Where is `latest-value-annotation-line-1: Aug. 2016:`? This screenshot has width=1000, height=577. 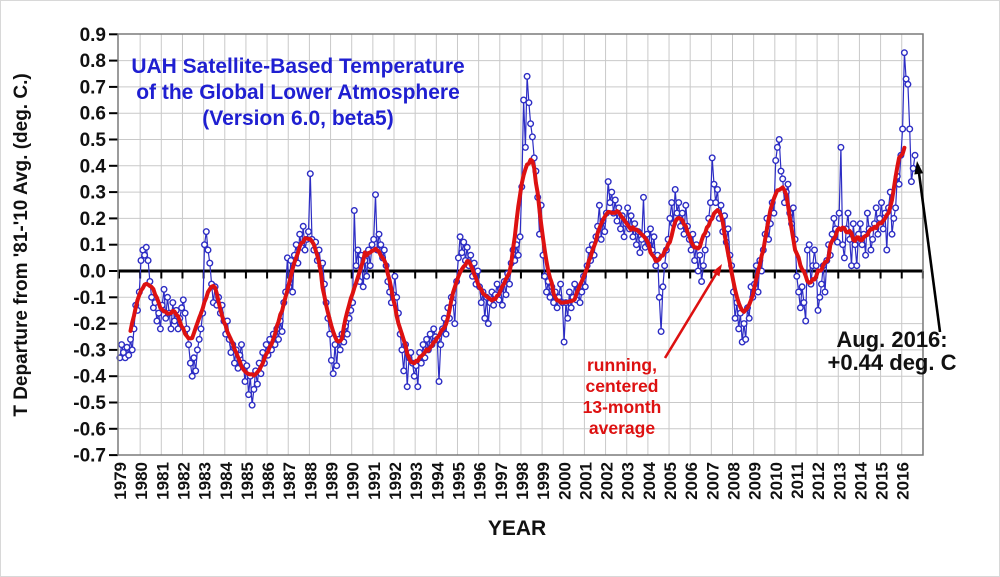
latest-value-annotation-line-1: Aug. 2016: is located at coordinates (891, 339).